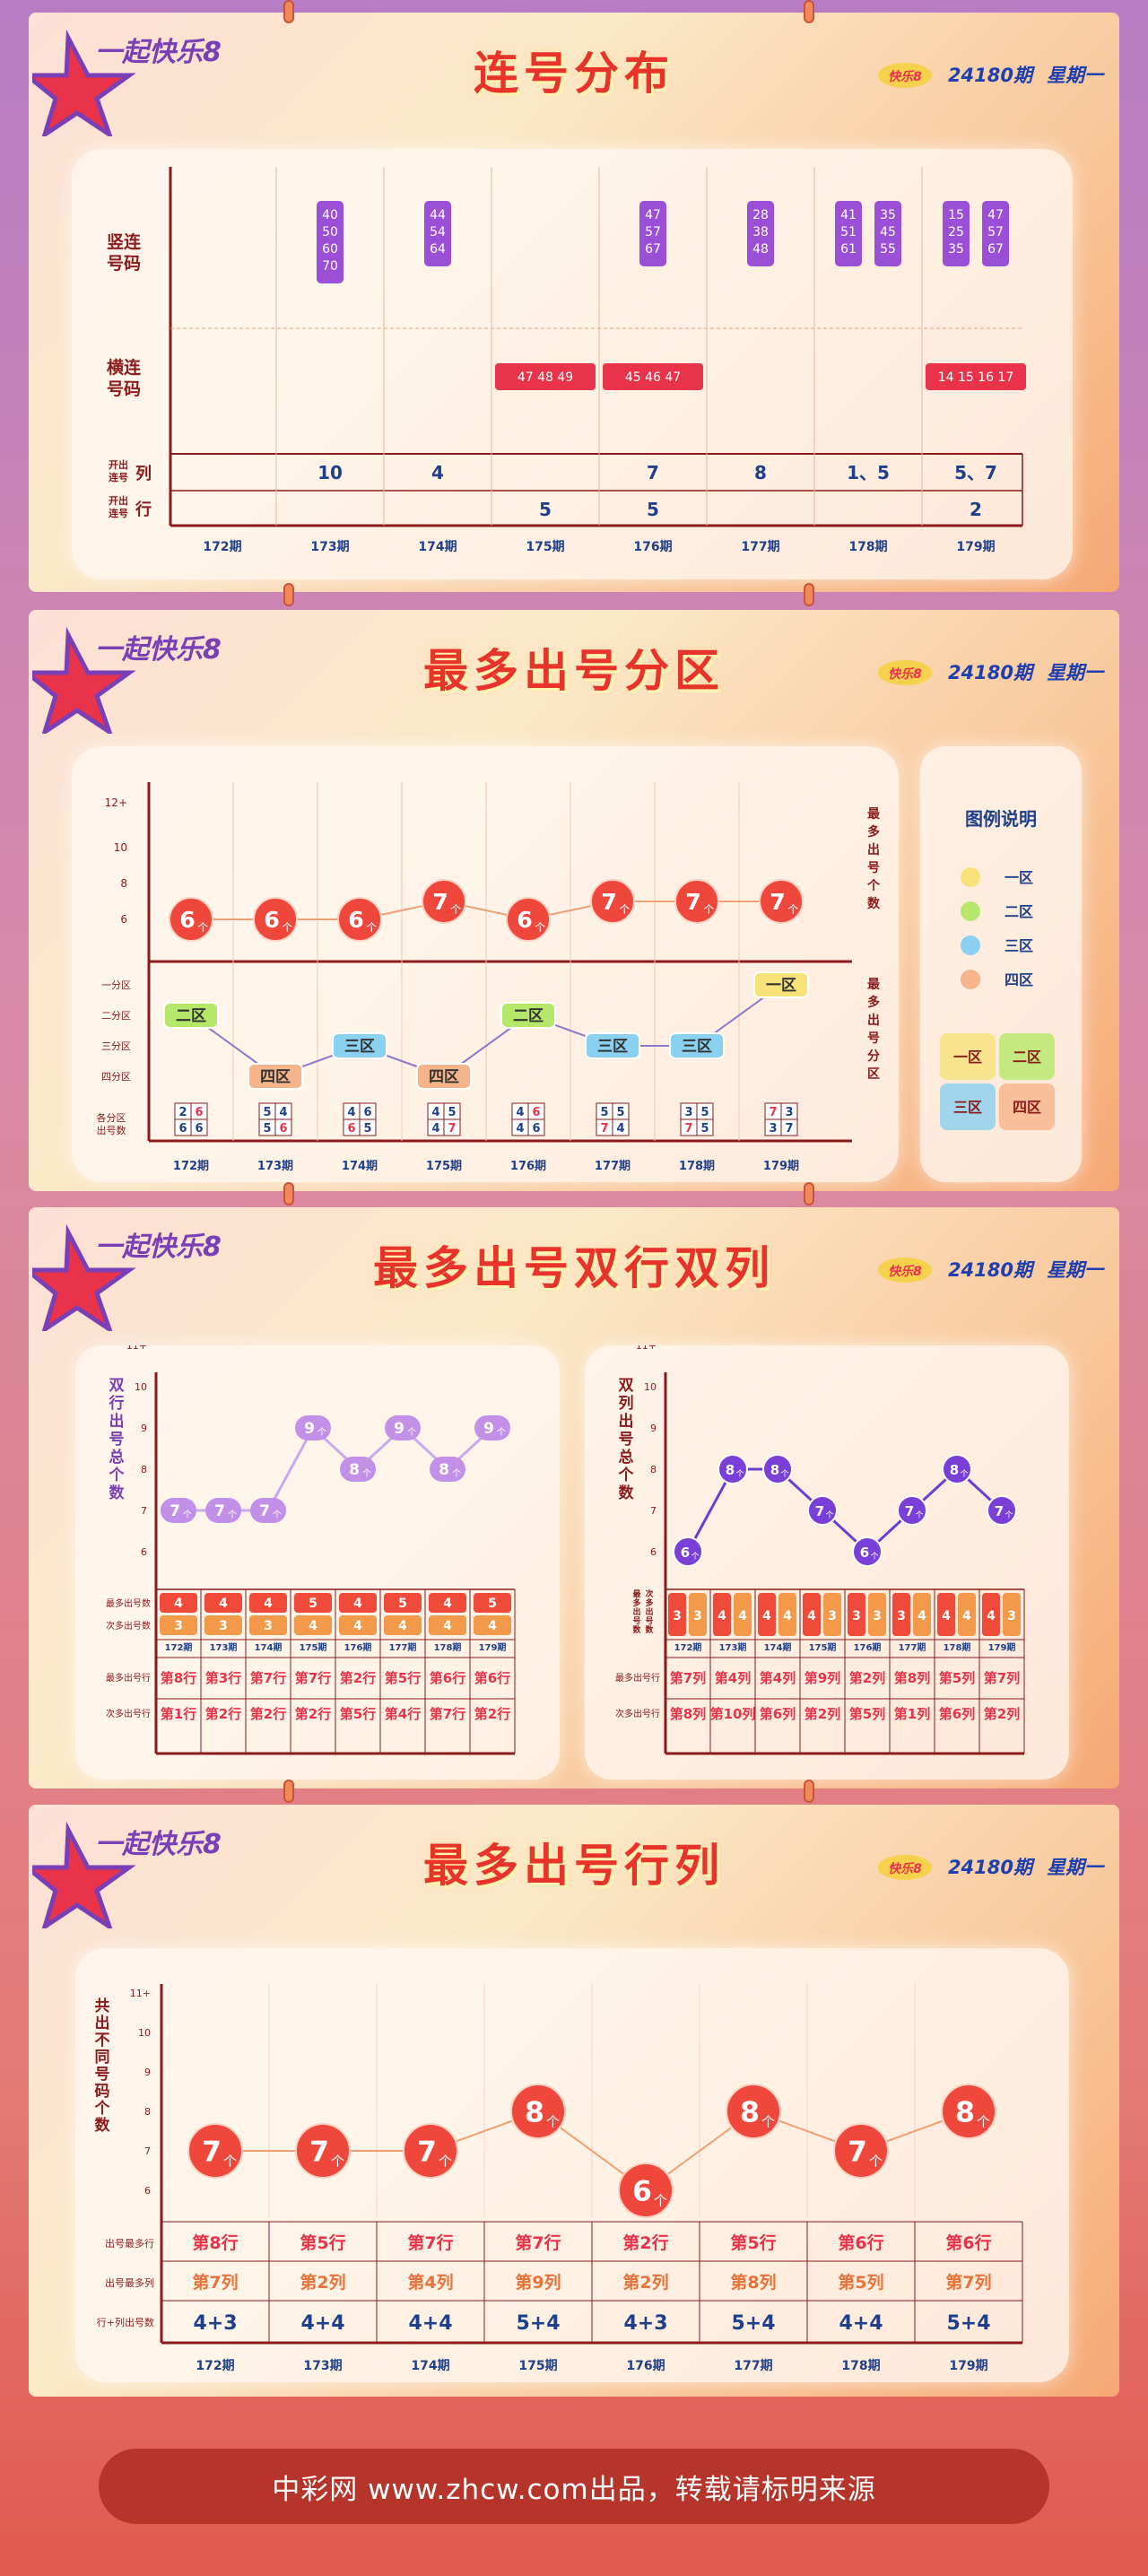  Describe the element at coordinates (111, 1117) in the screenshot. I see `zone-counts-label: 各分区` at that location.